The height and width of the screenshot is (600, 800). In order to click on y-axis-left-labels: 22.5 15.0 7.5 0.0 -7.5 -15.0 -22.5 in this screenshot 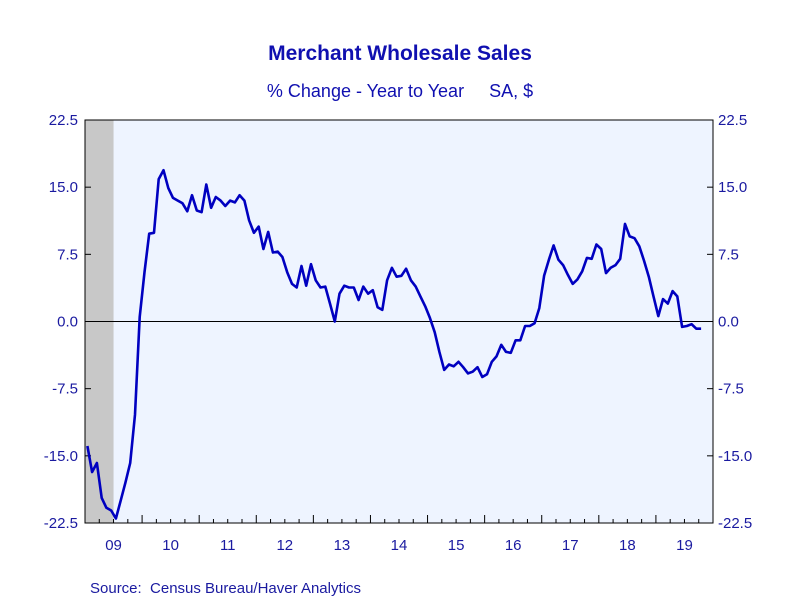, I will do `click(61, 322)`.